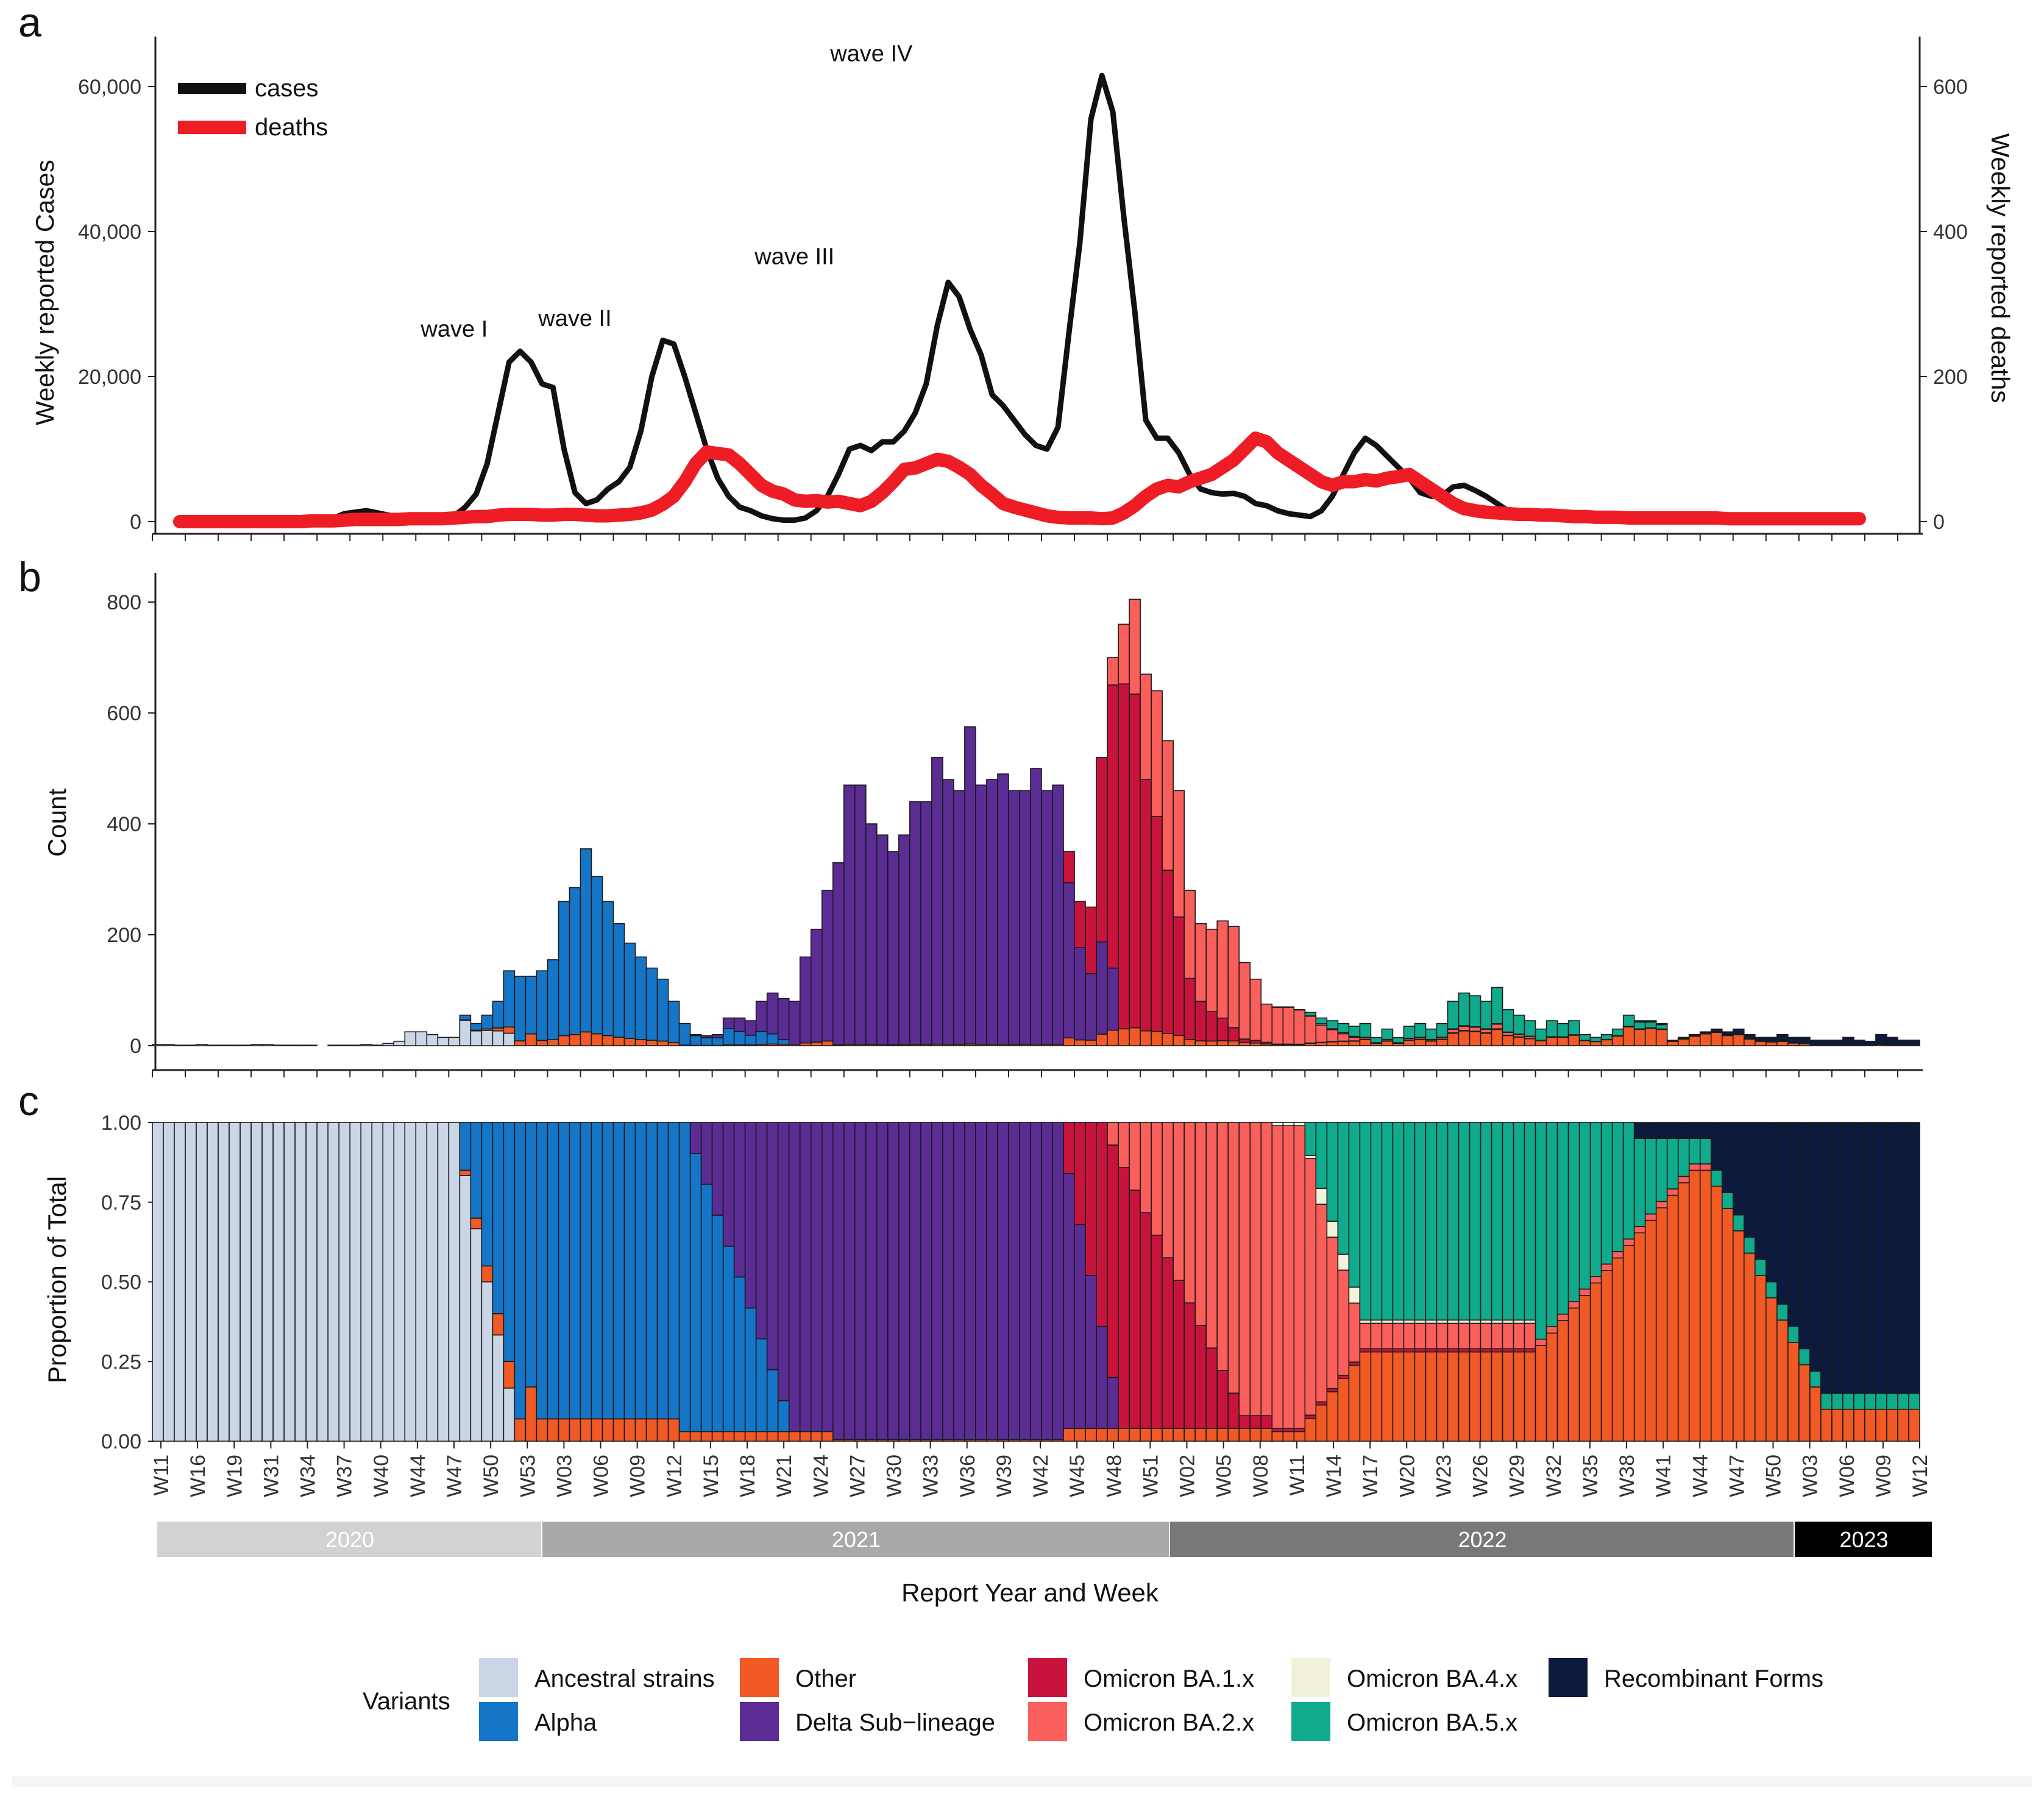  I want to click on xtick-label: W06, so click(1847, 1476).